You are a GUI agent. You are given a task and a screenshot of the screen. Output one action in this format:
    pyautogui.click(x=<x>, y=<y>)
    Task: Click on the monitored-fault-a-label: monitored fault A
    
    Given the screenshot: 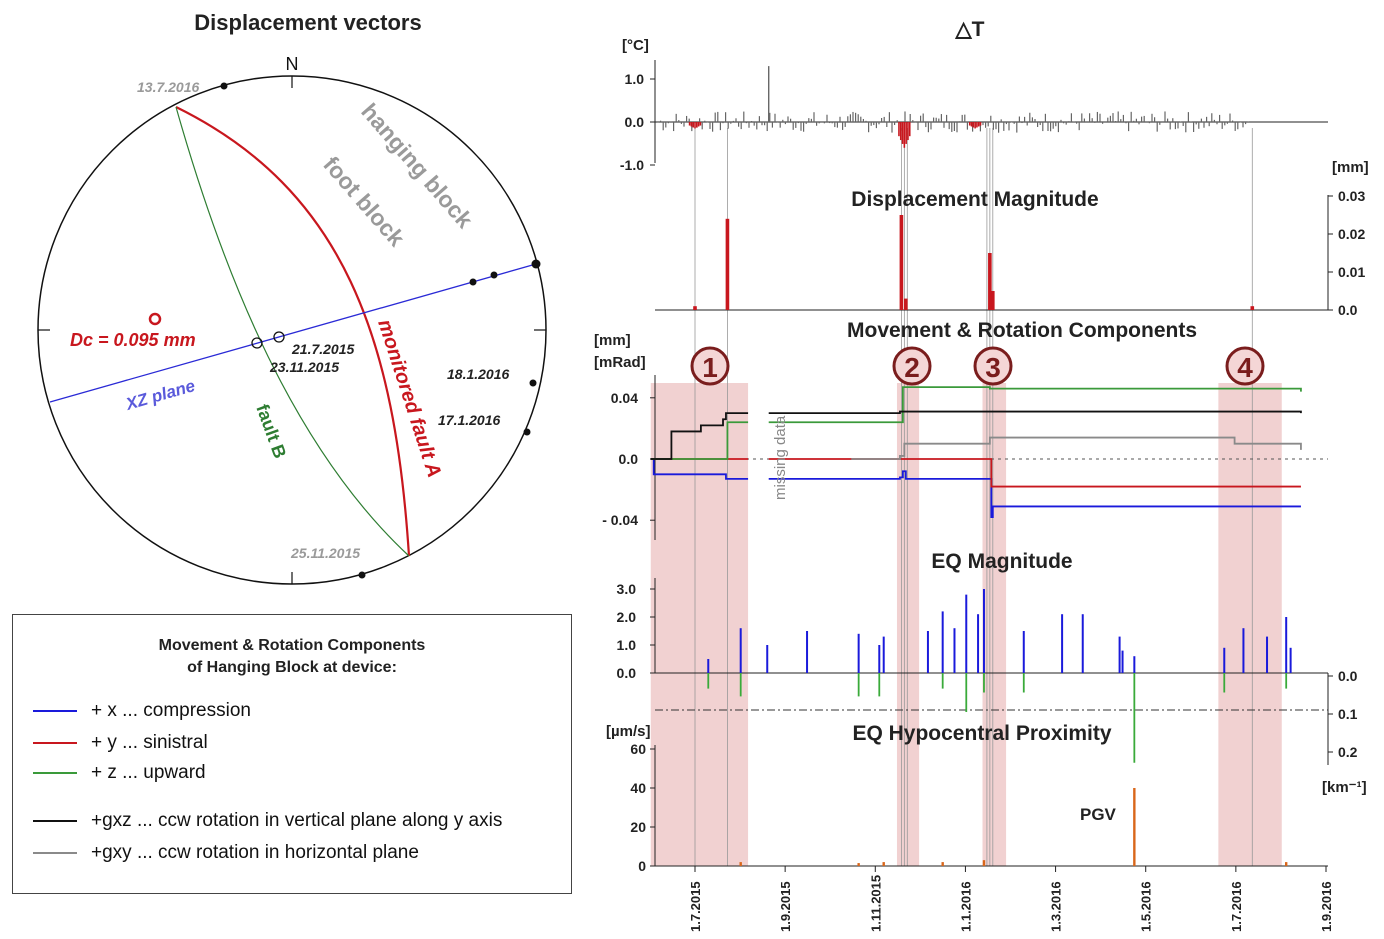 What is the action you would take?
    pyautogui.click(x=409, y=399)
    